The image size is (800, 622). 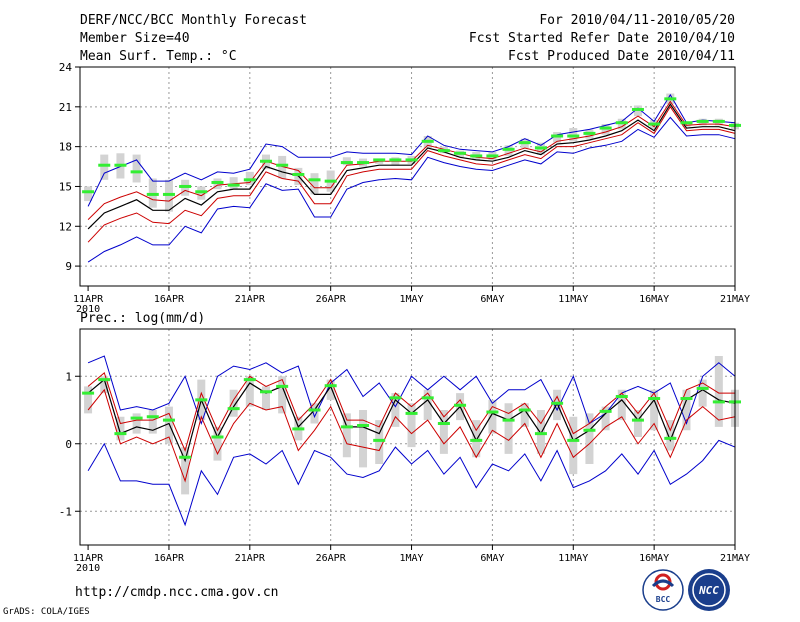 What do you see at coordinates (735, 558) in the screenshot?
I see `prec-x-tick-label: 21MAY` at bounding box center [735, 558].